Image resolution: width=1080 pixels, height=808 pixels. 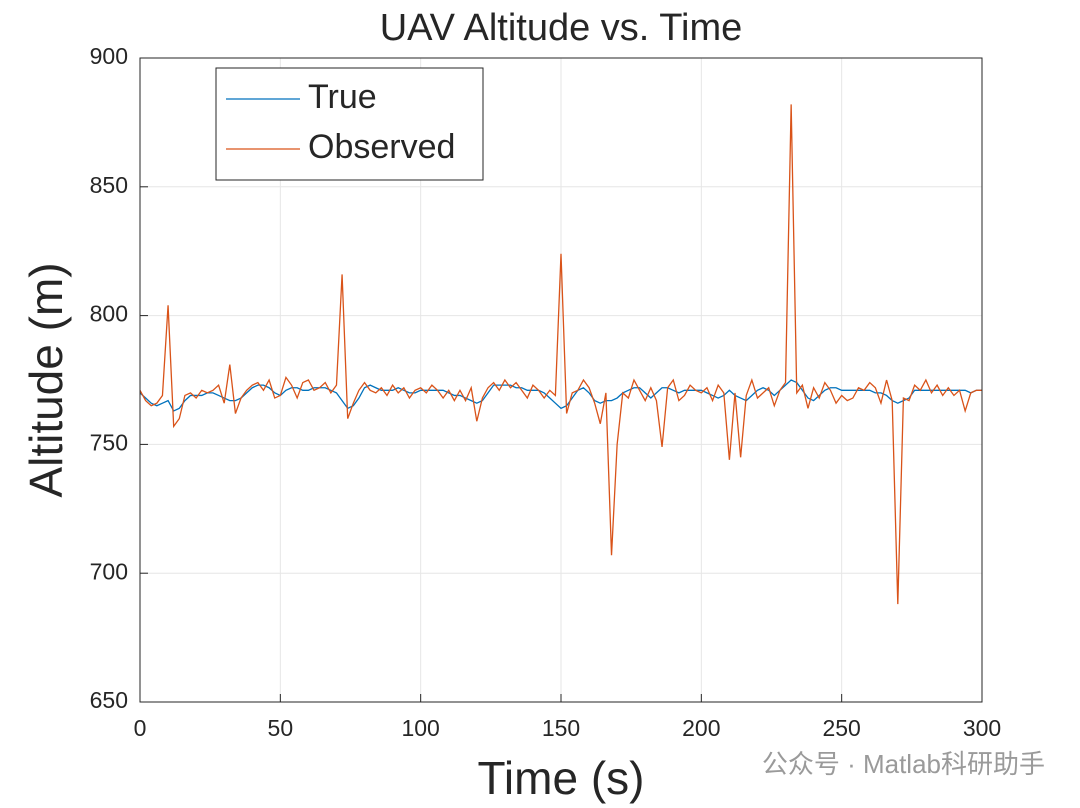 What do you see at coordinates (381, 147) in the screenshot?
I see `legend-label: Observed` at bounding box center [381, 147].